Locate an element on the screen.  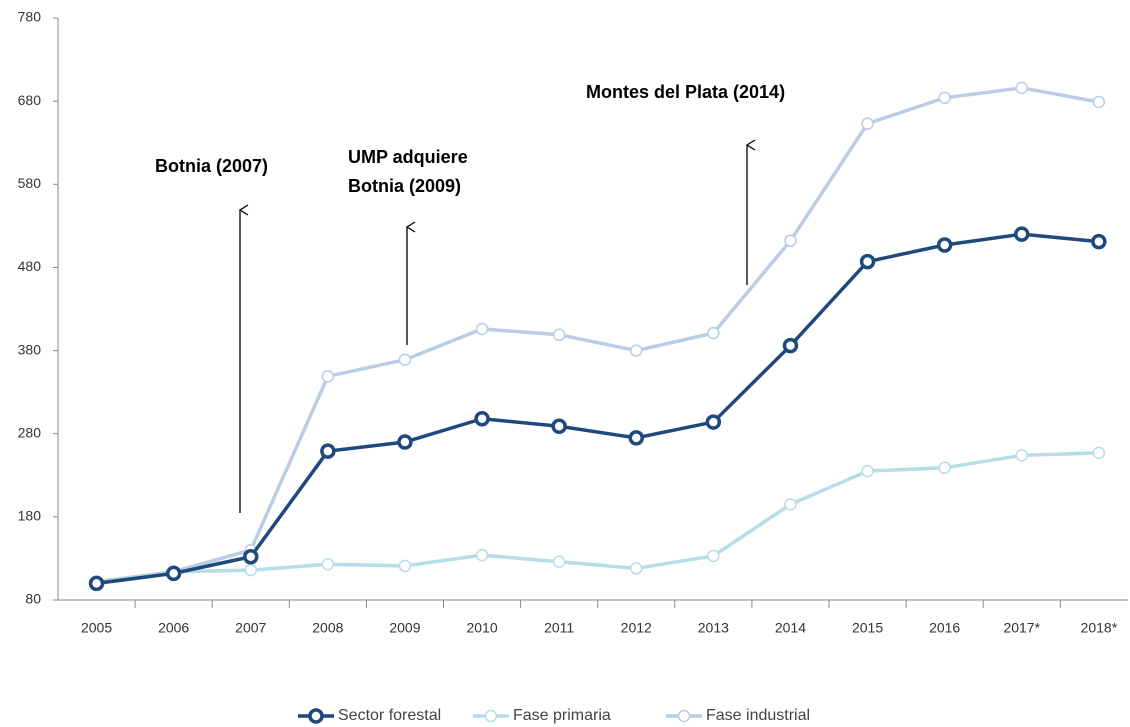
y-tick-label: 280 is located at coordinates (30, 432).